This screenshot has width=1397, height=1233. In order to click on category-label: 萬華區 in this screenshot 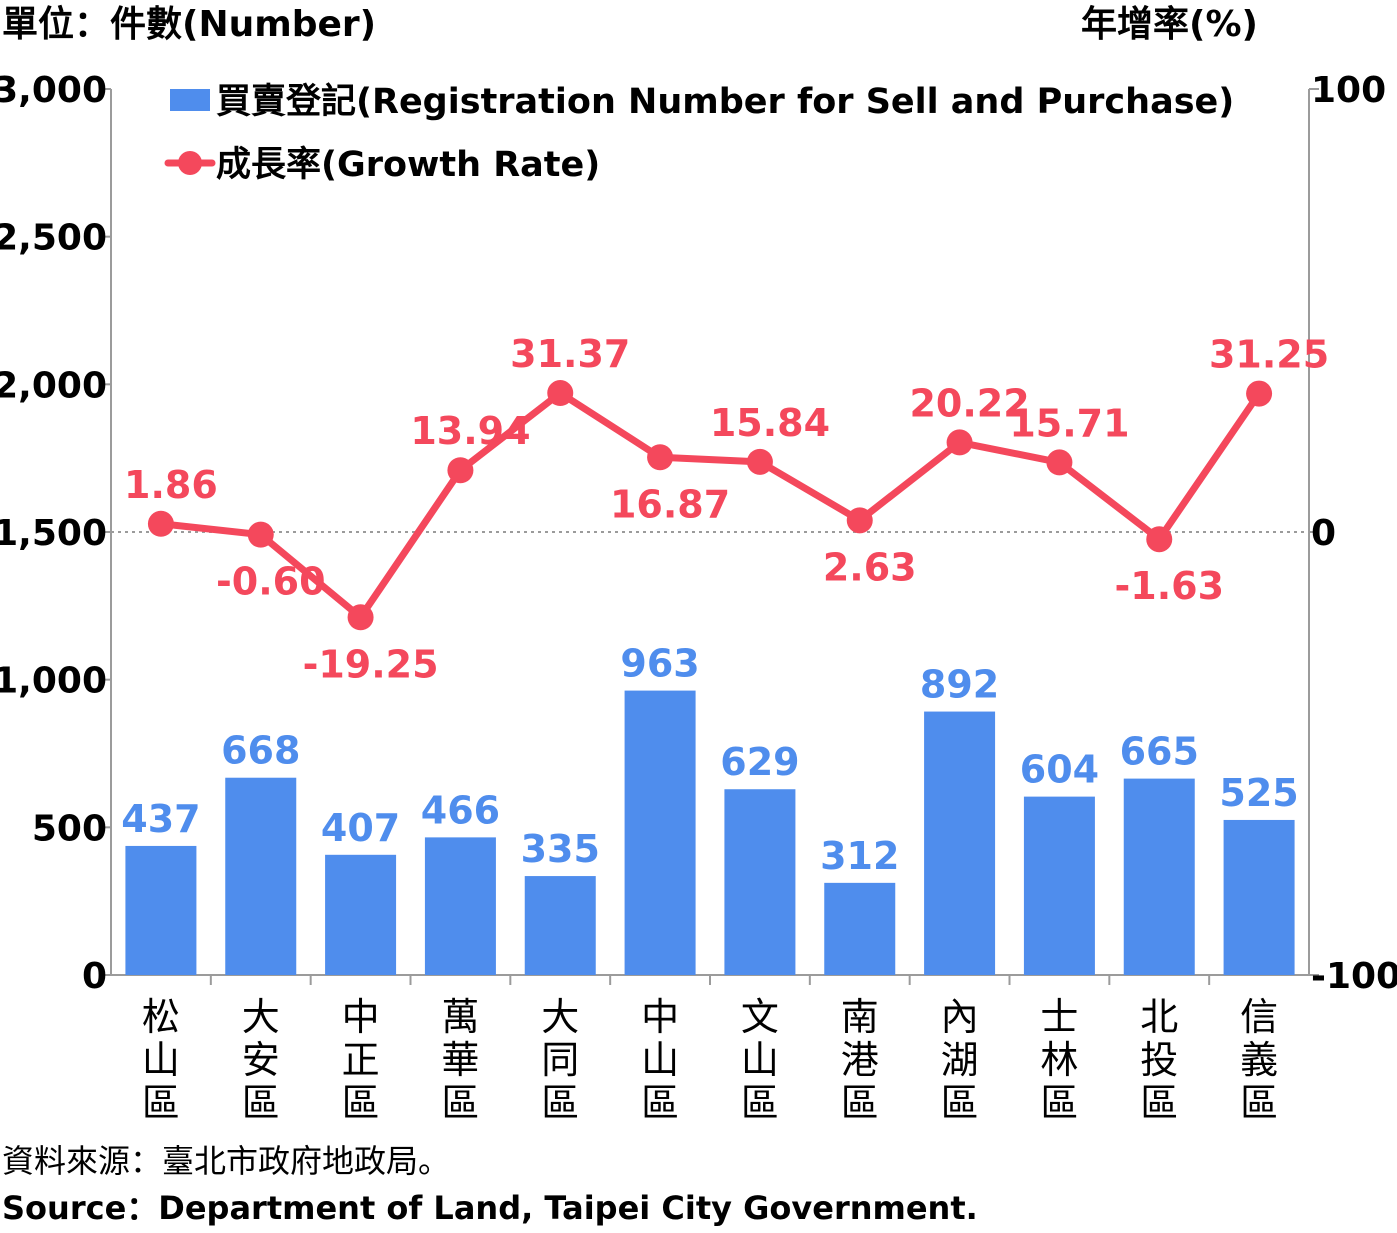, I will do `click(460, 1060)`.